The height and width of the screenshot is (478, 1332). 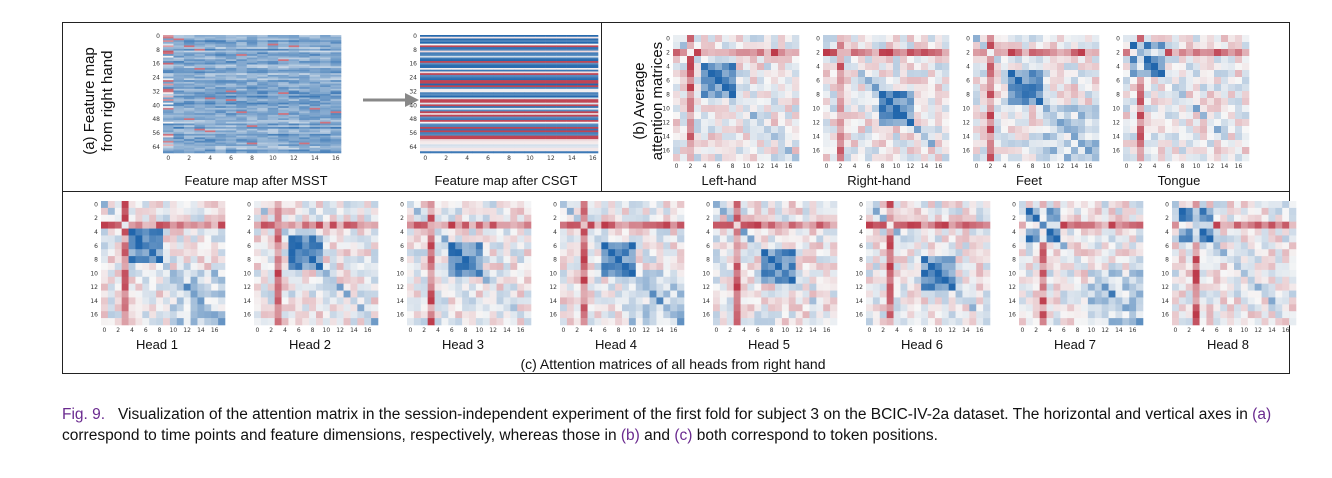 I want to click on y-tick-label: 16, so click(x=400, y=315).